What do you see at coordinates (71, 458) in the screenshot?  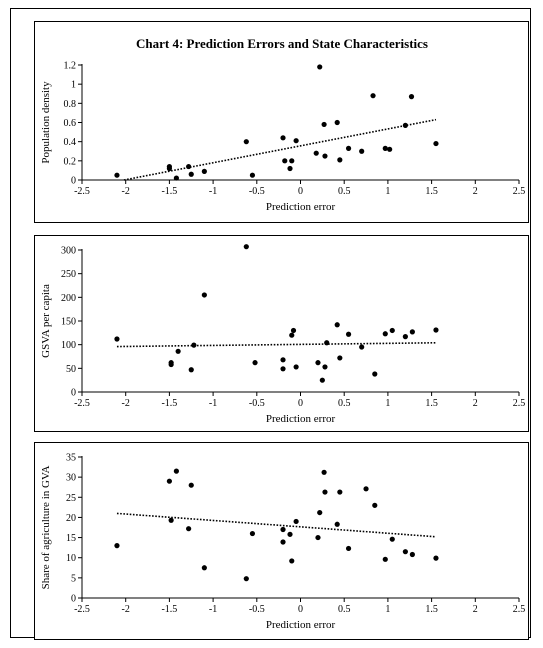 I see `y-tick-label: 35` at bounding box center [71, 458].